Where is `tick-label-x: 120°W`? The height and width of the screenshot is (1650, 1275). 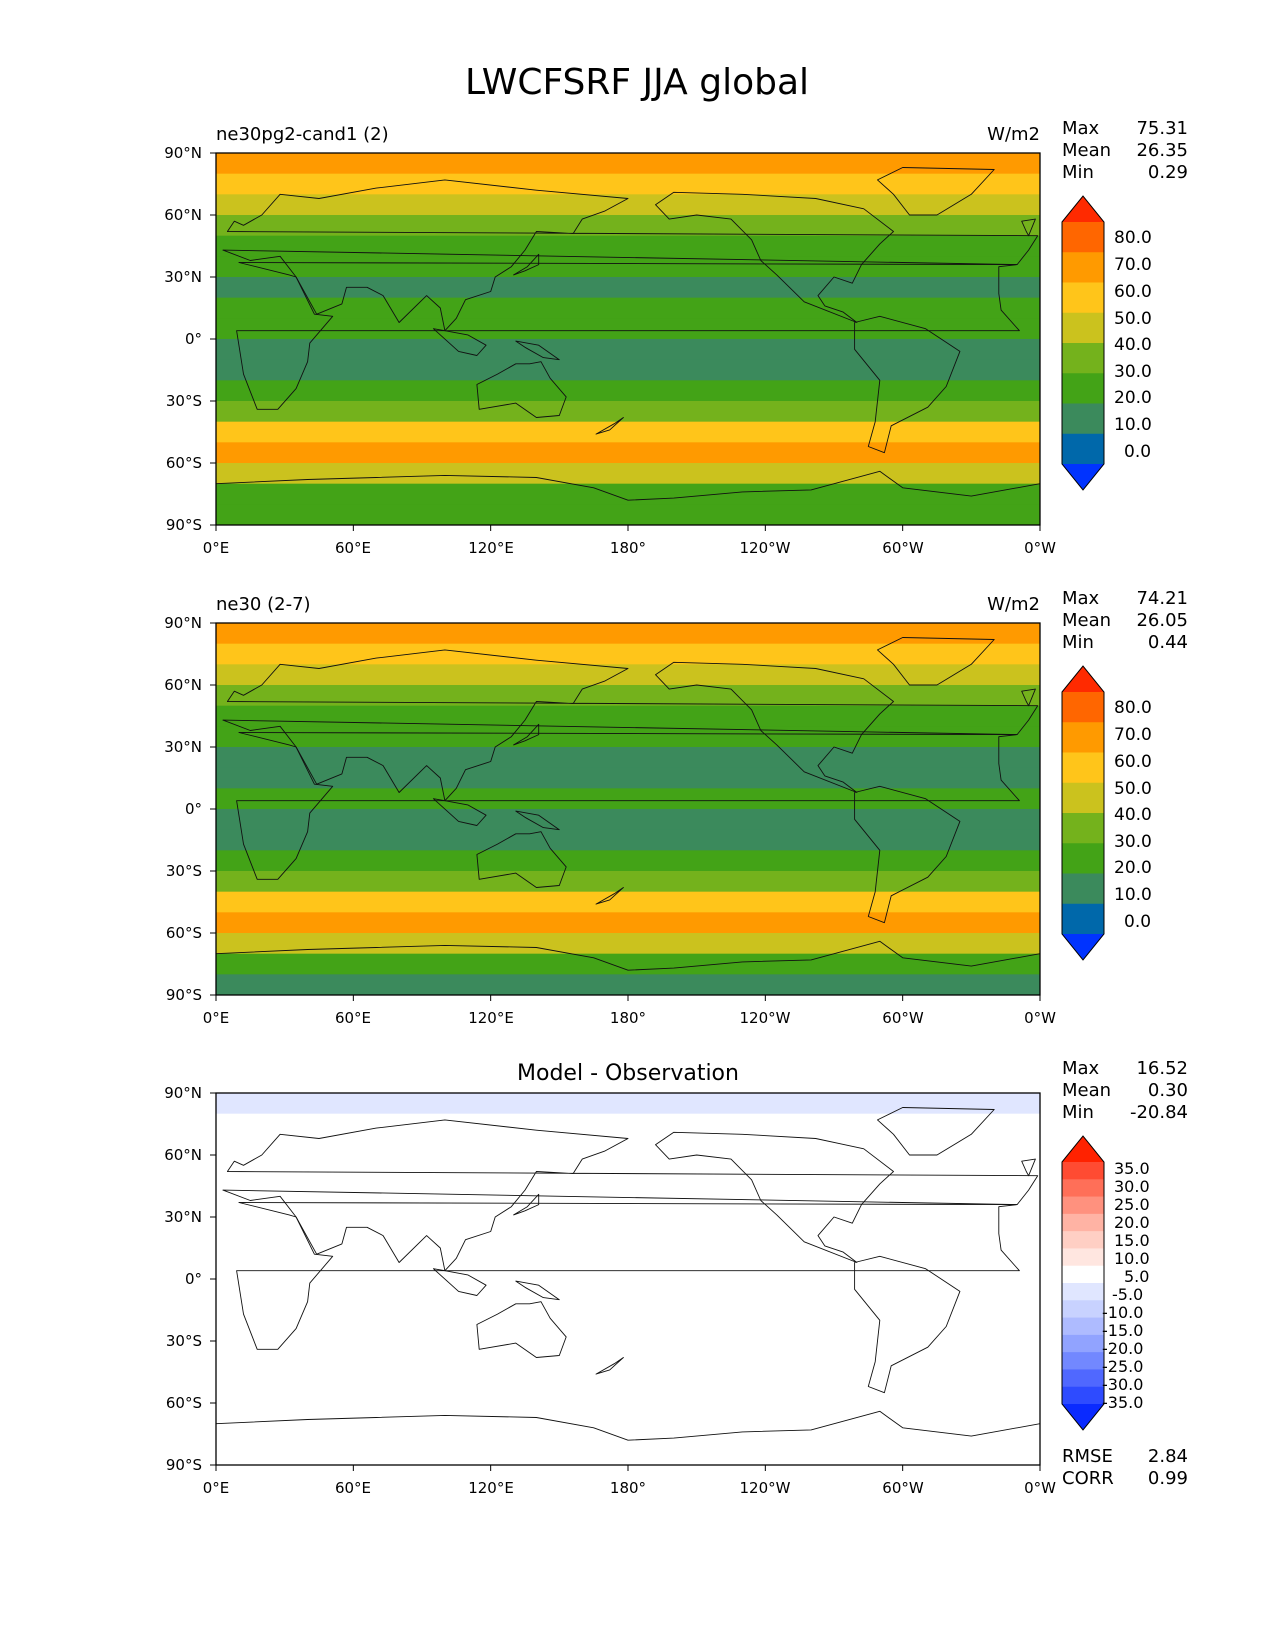
tick-label-x: 120°W is located at coordinates (765, 548).